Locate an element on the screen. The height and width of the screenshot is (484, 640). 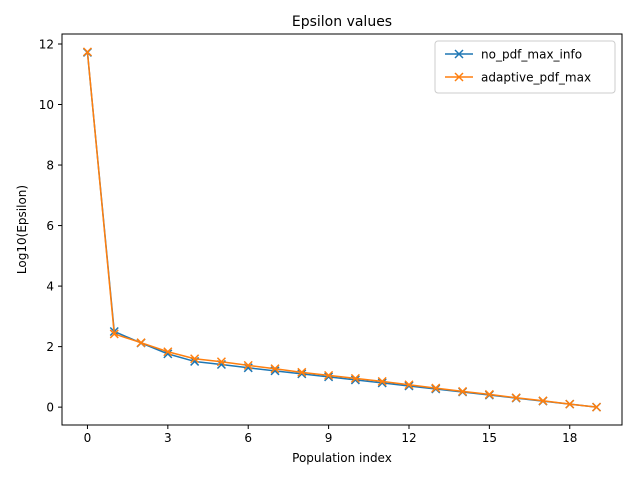
x-tick-label: 12 is located at coordinates (408, 438).